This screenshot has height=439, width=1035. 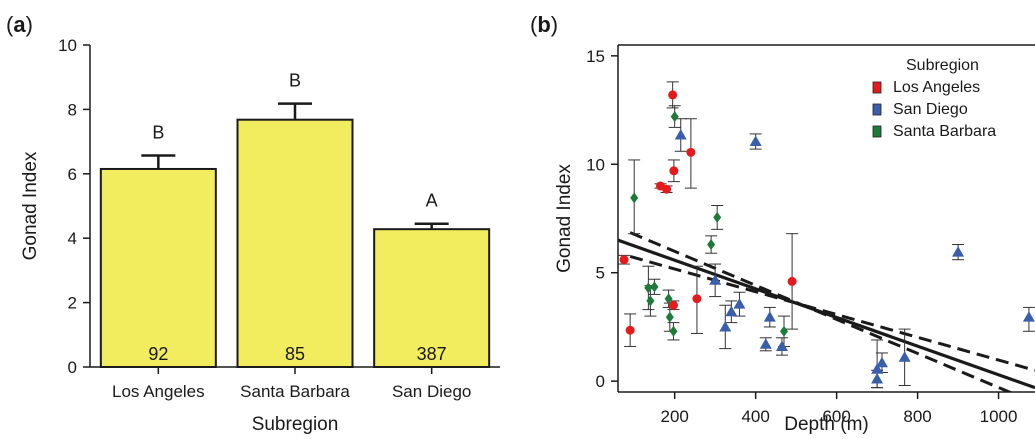 I want to click on scatter-chart-y-axis-title: Gonad Index, so click(x=564, y=218).